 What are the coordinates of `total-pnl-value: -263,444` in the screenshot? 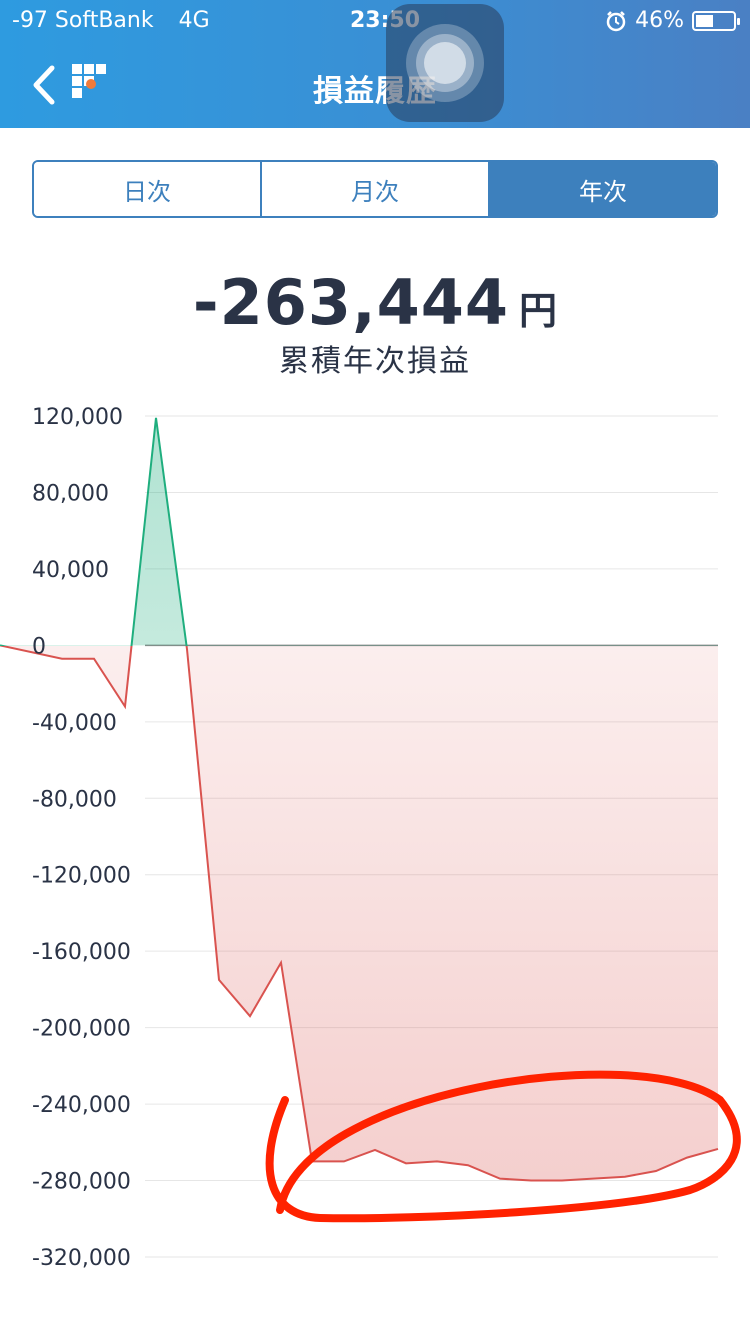 It's located at (351, 302).